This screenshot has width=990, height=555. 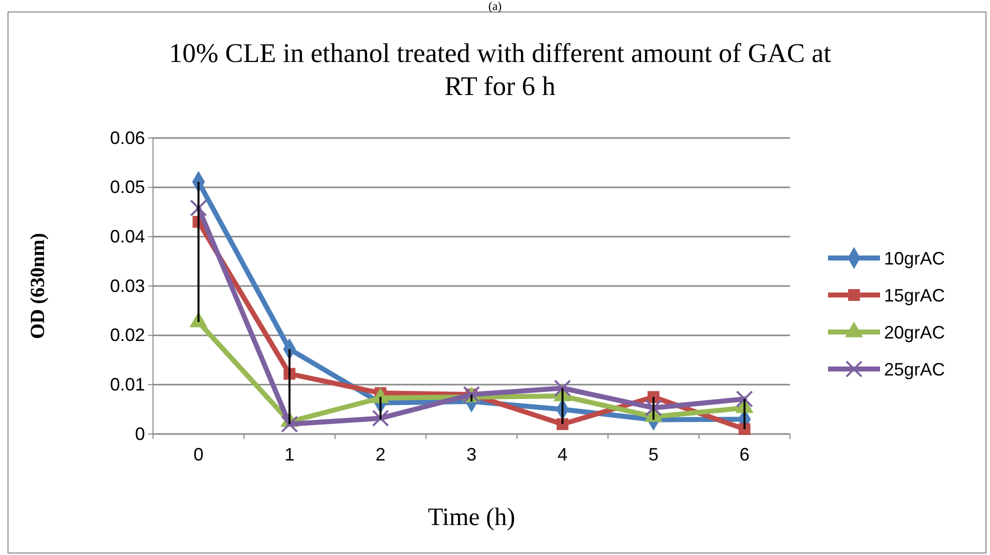 I want to click on y-tick-label: 0.01, so click(x=127, y=384).